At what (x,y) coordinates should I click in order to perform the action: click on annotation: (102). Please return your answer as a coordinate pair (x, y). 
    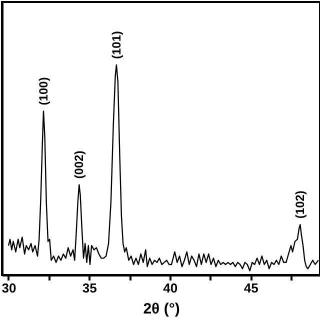
    Looking at the image, I should click on (300, 204).